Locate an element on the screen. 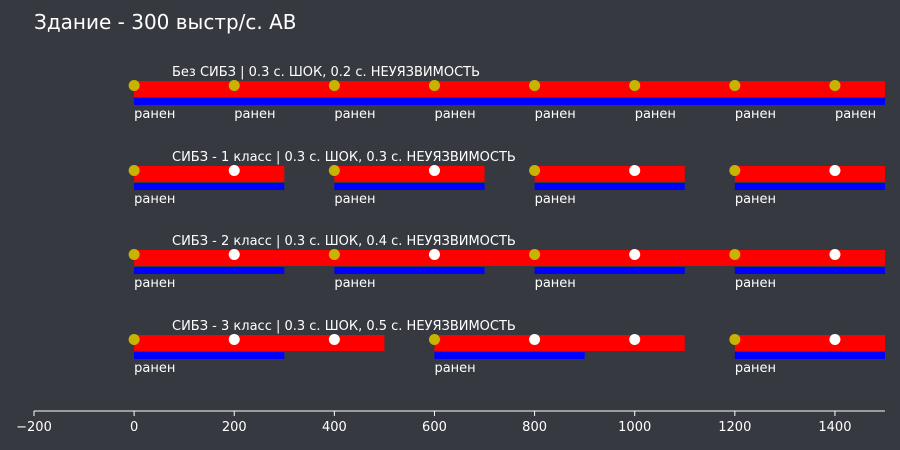 The height and width of the screenshot is (450, 900). x-tick-label: 400 is located at coordinates (334, 427).